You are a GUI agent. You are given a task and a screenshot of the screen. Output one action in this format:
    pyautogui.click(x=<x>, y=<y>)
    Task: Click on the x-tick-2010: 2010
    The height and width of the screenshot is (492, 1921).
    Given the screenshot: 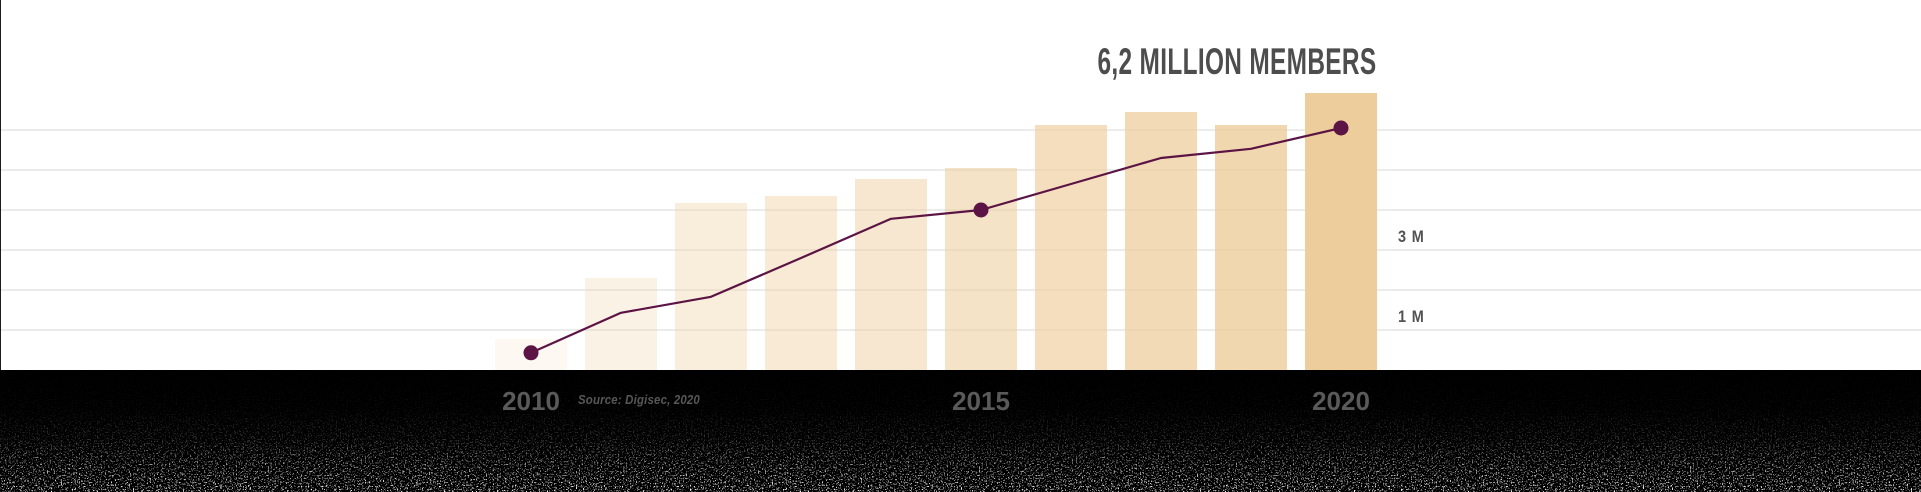 What is the action you would take?
    pyautogui.click(x=531, y=401)
    